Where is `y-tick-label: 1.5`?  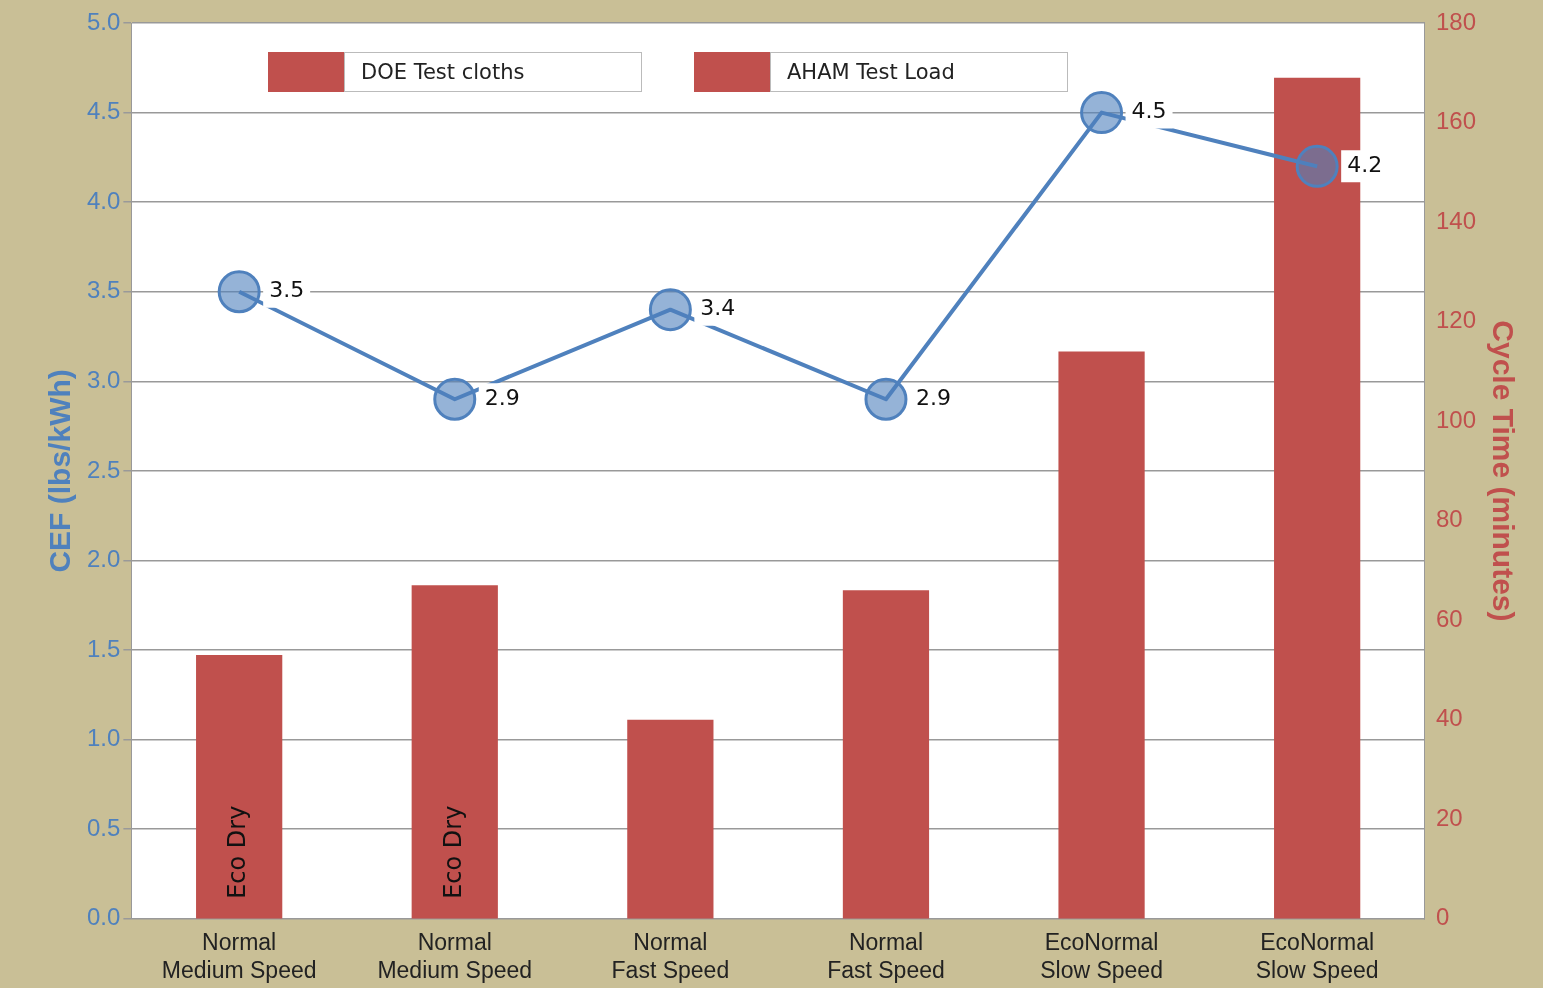 y-tick-label: 1.5 is located at coordinates (103, 648).